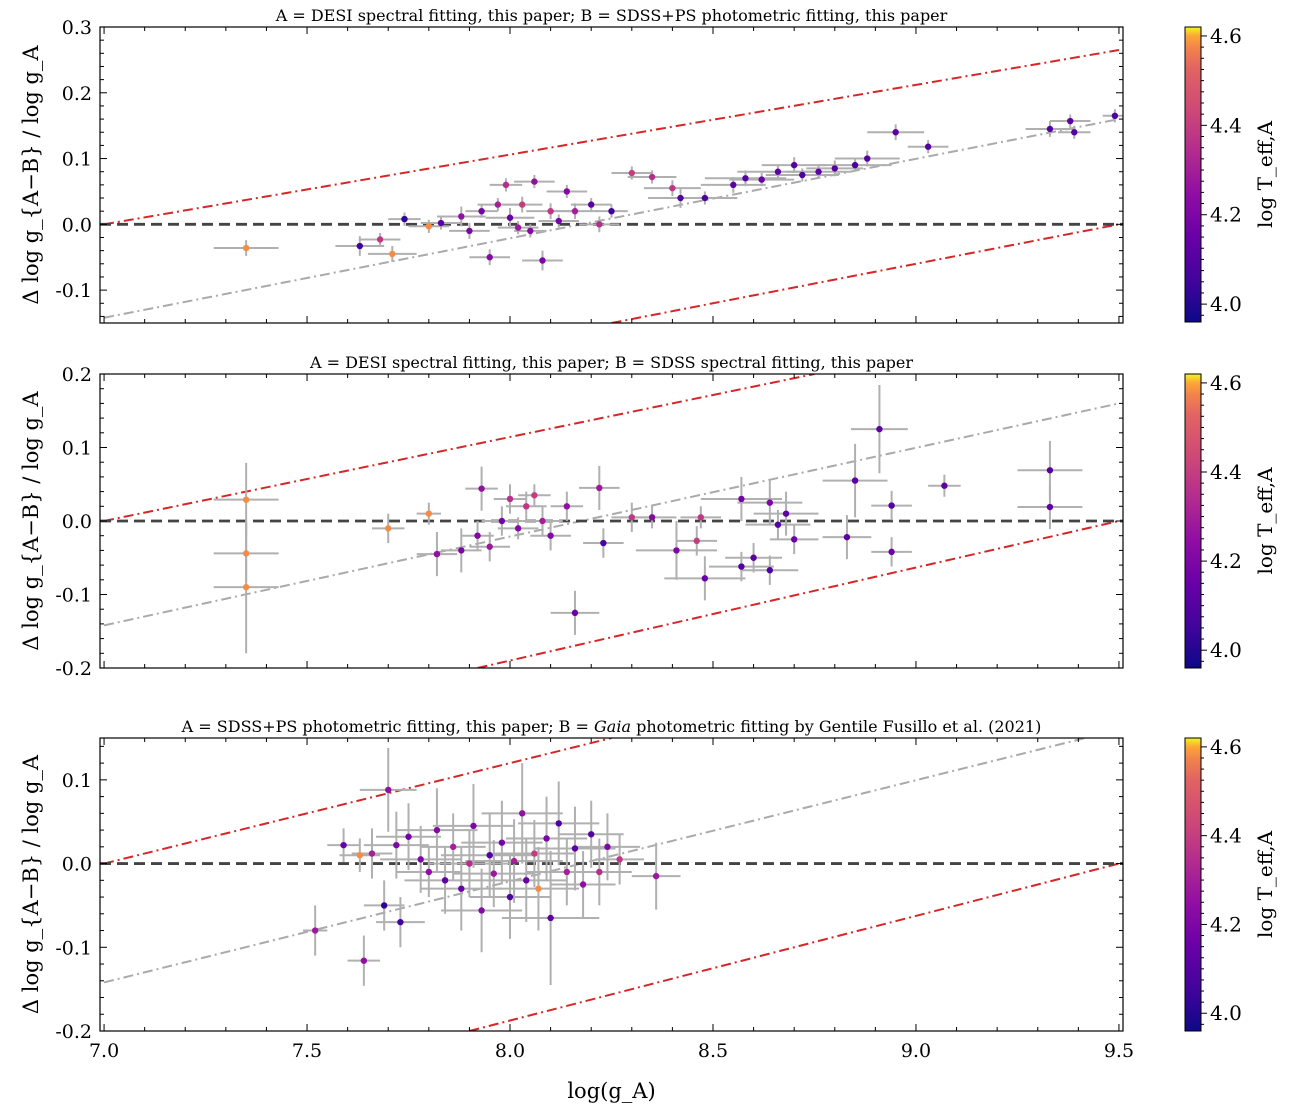 Image resolution: width=1312 pixels, height=1111 pixels. Describe the element at coordinates (73, 291) in the screenshot. I see `y-tick-label: -0.1` at that location.